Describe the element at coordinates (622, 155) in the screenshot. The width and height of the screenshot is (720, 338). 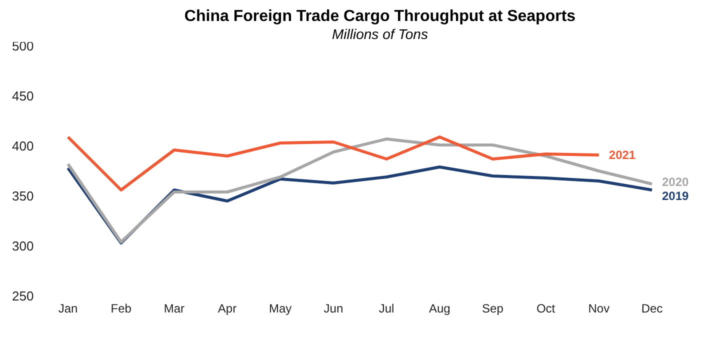
I see `series-label: 2021` at that location.